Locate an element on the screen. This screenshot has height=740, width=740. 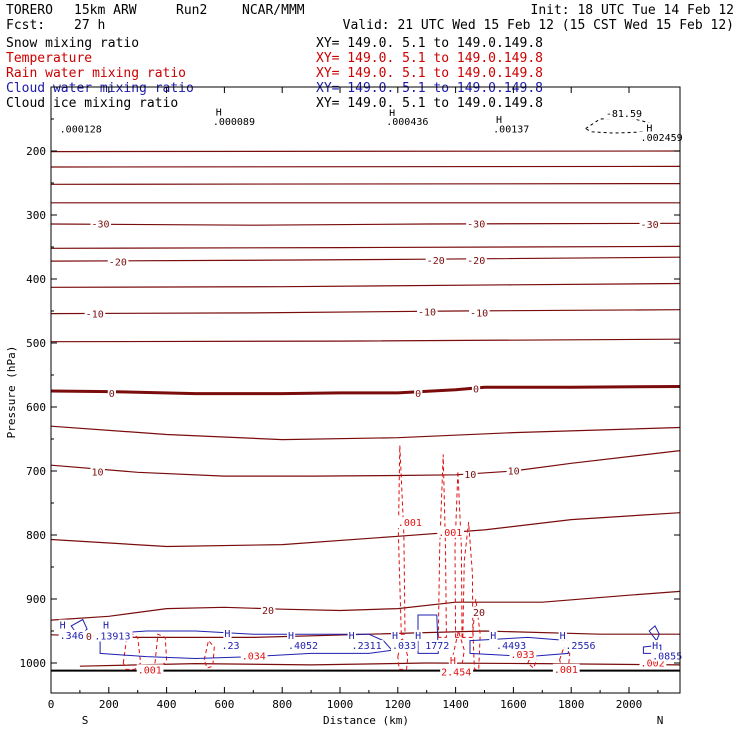
cloud-label-0: H is located at coordinates (63, 626).